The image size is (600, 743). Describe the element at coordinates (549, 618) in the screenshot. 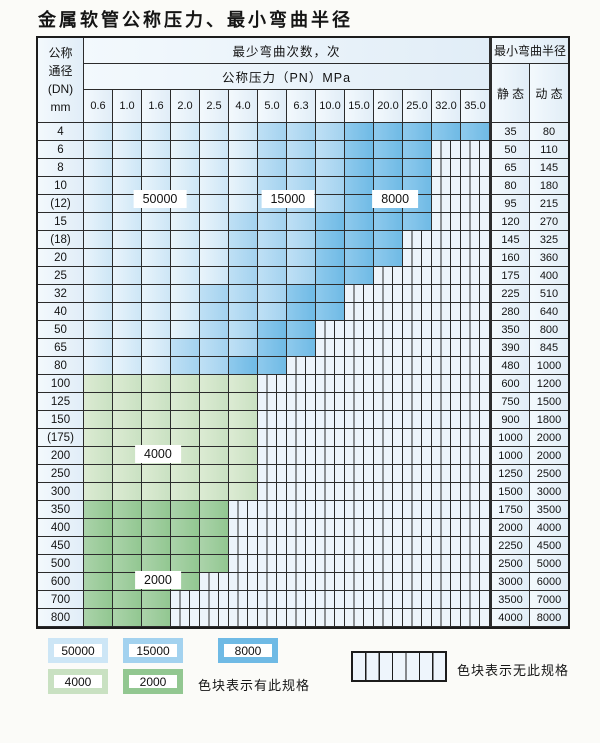

I see `dynamic-value: 8000` at that location.